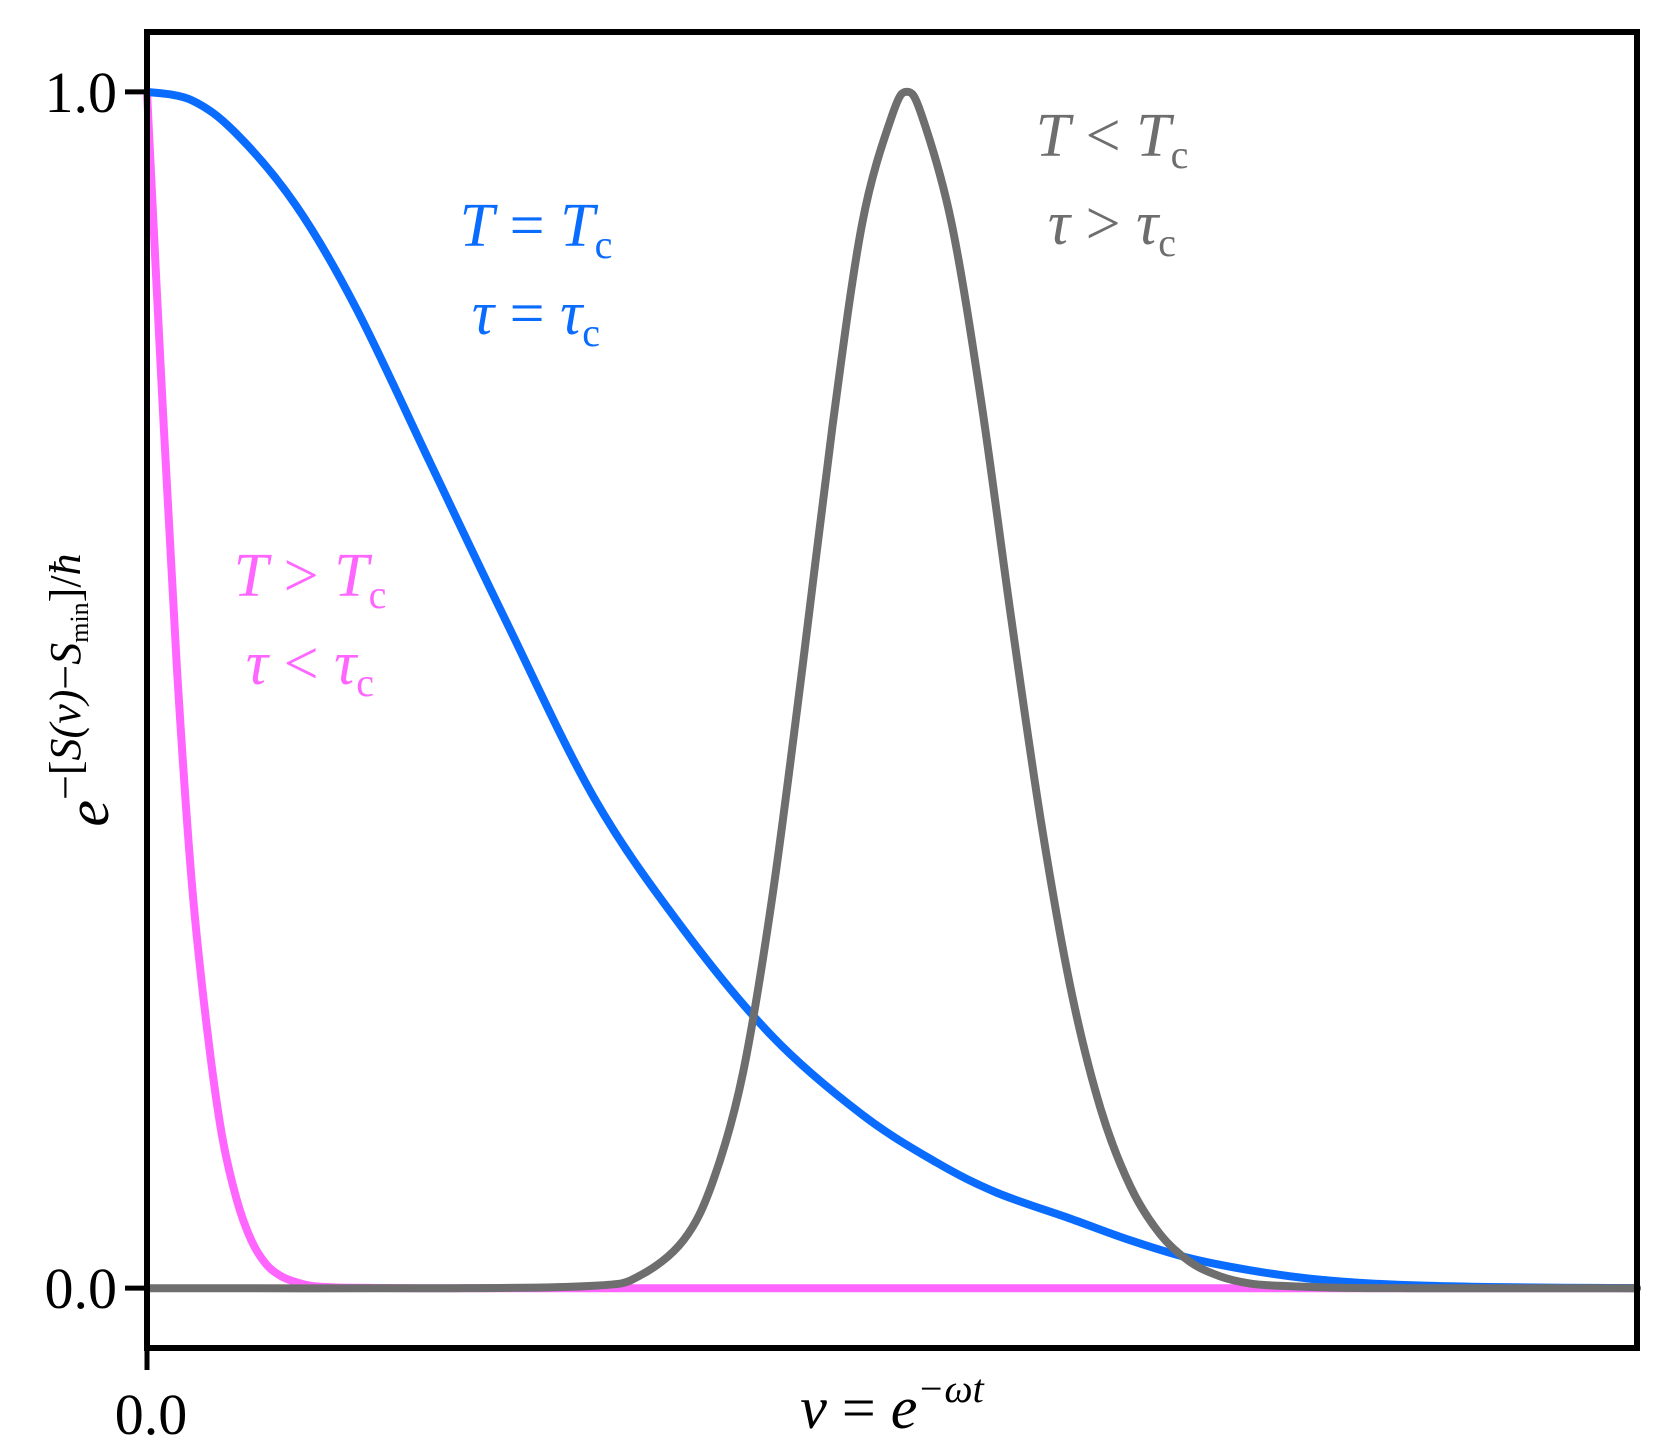 The image size is (1659, 1450). What do you see at coordinates (65, 677) in the screenshot?
I see `y-axis-label-minus: −` at bounding box center [65, 677].